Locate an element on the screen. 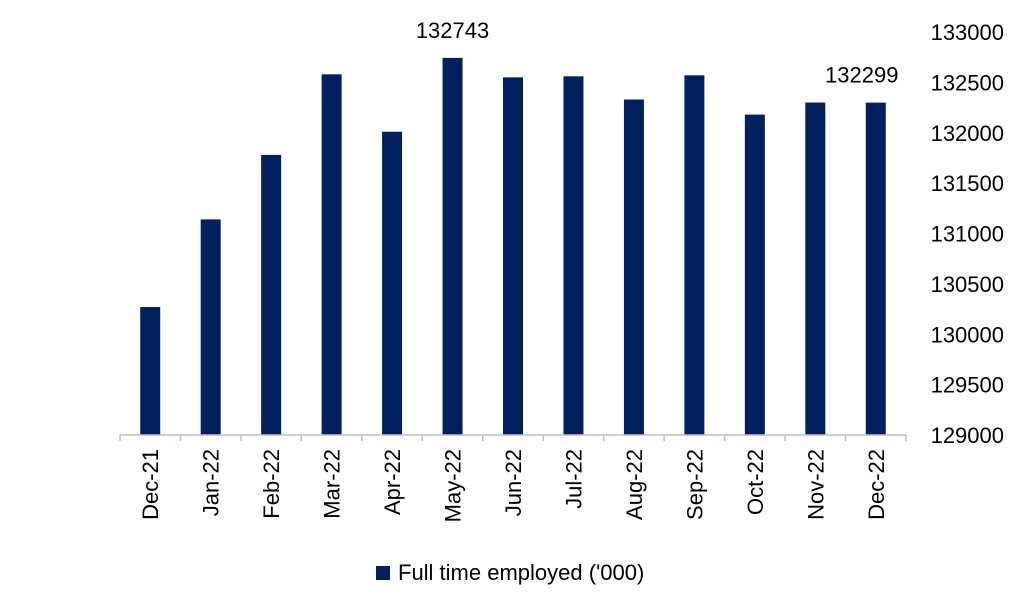 The image size is (1024, 614). x-tick-label: Sep-22 is located at coordinates (694, 484).